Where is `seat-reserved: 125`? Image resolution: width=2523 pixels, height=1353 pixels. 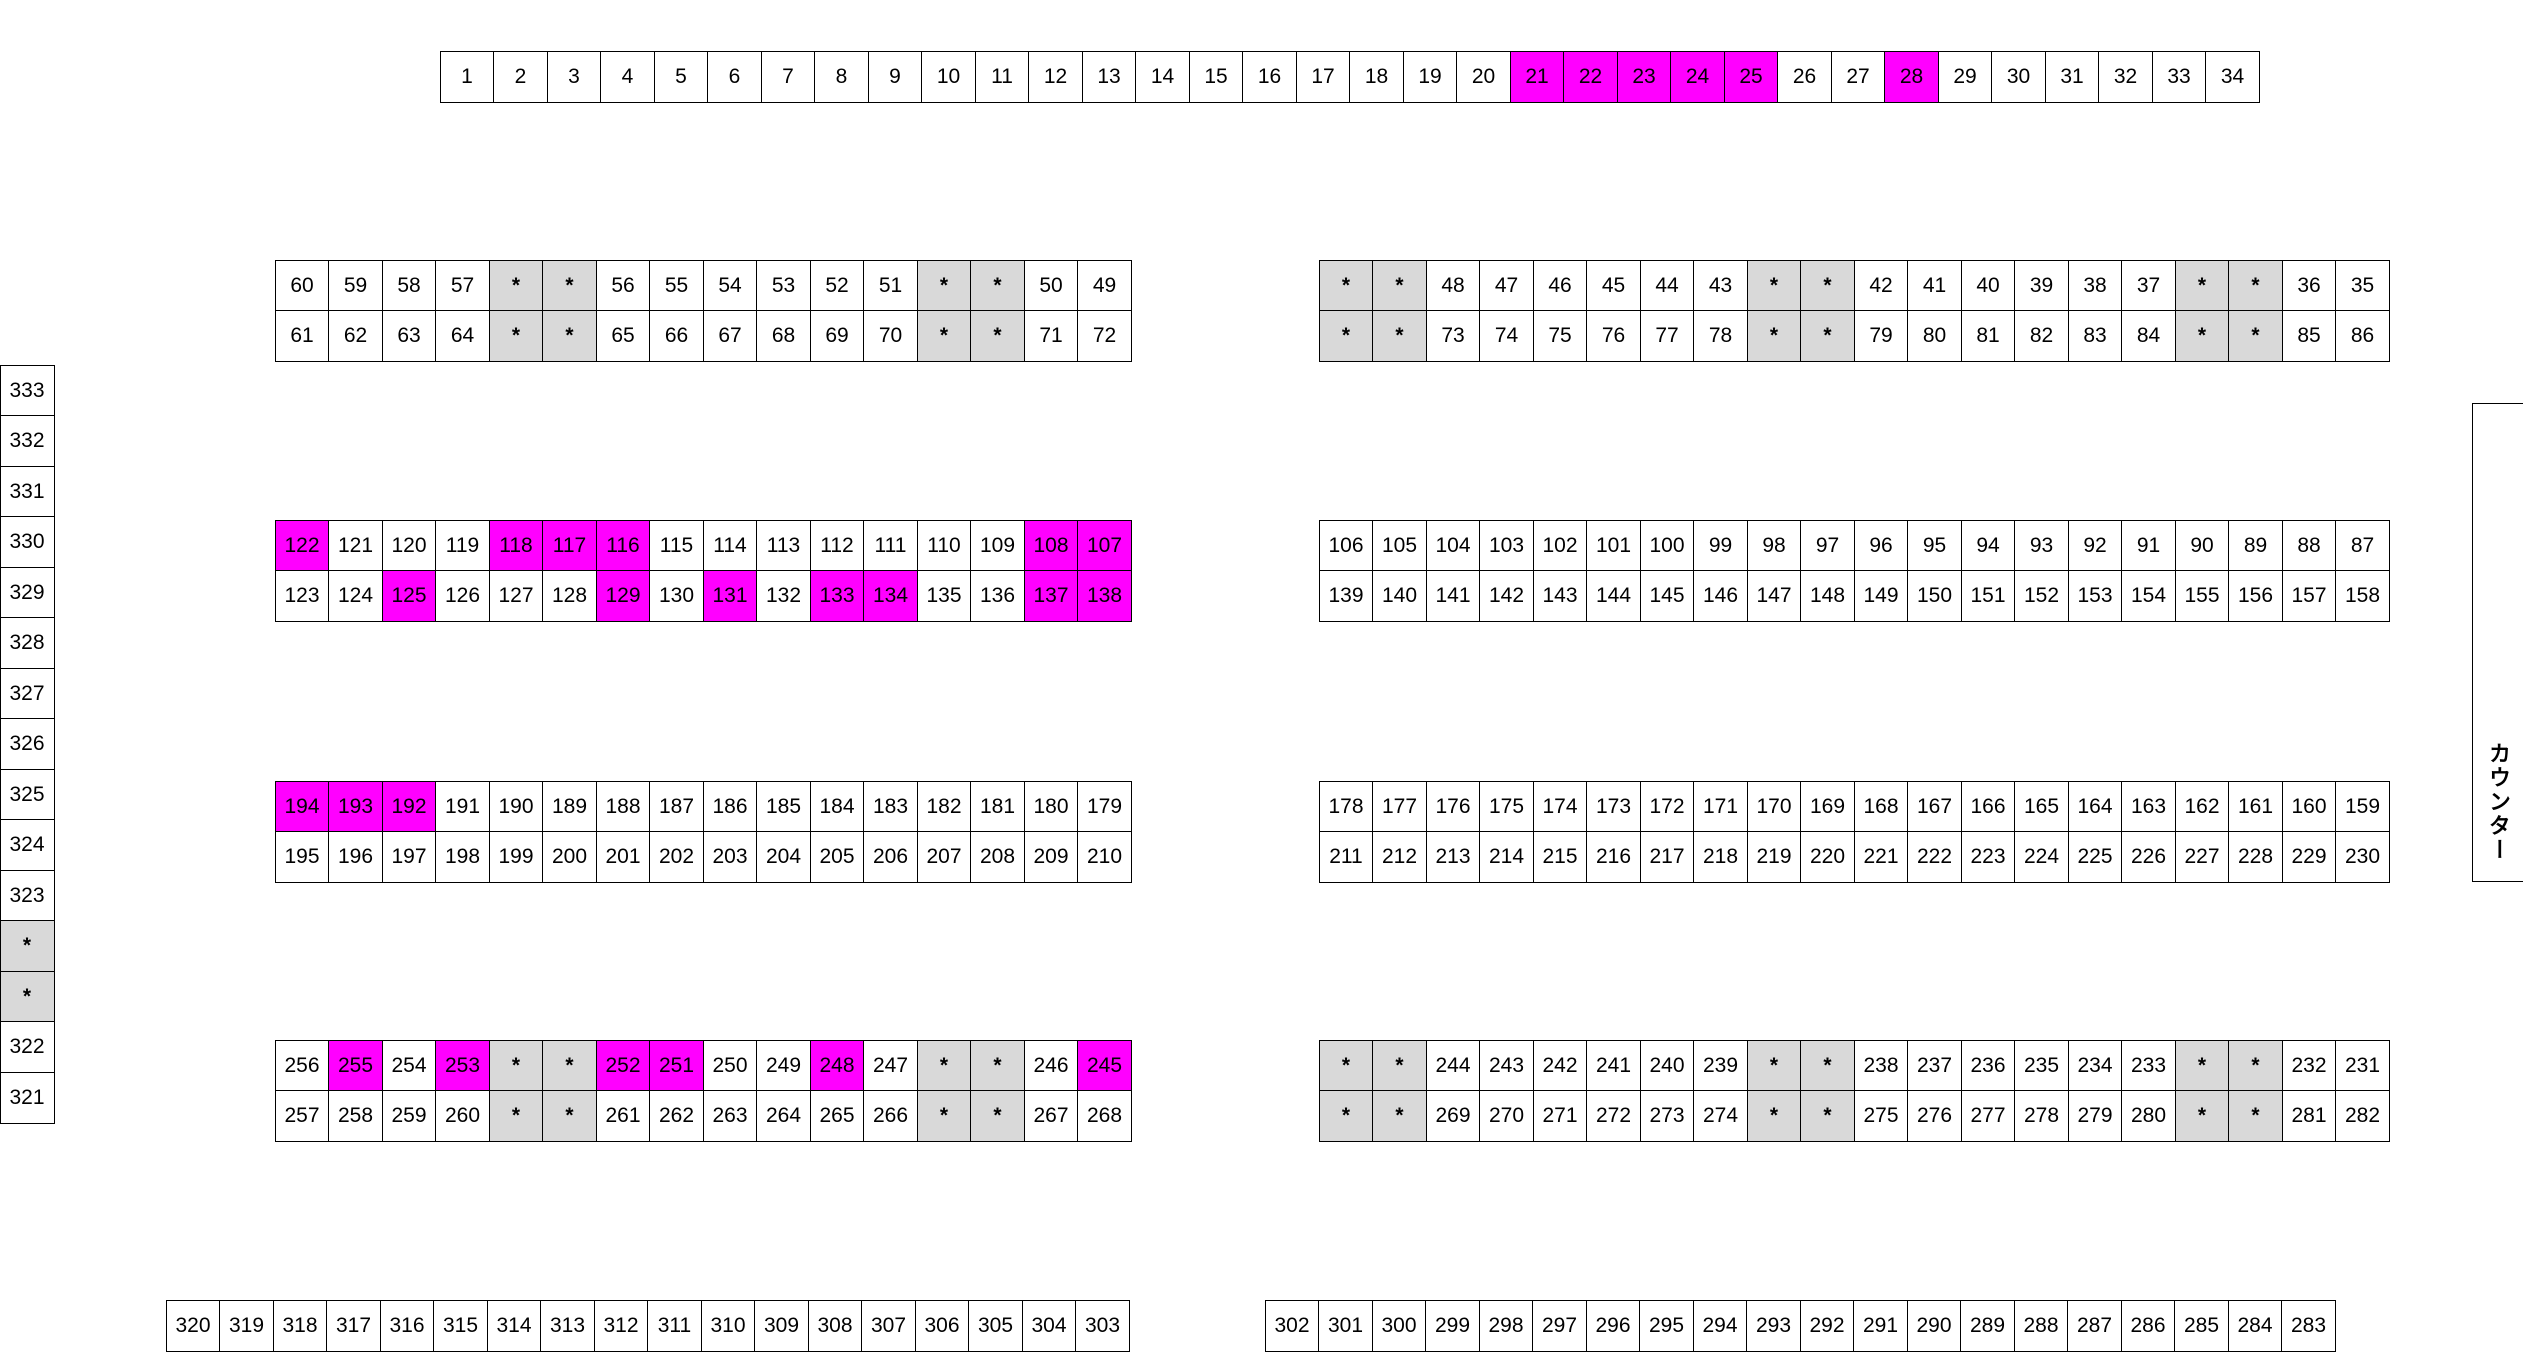
seat-reserved: 125 is located at coordinates (409, 596).